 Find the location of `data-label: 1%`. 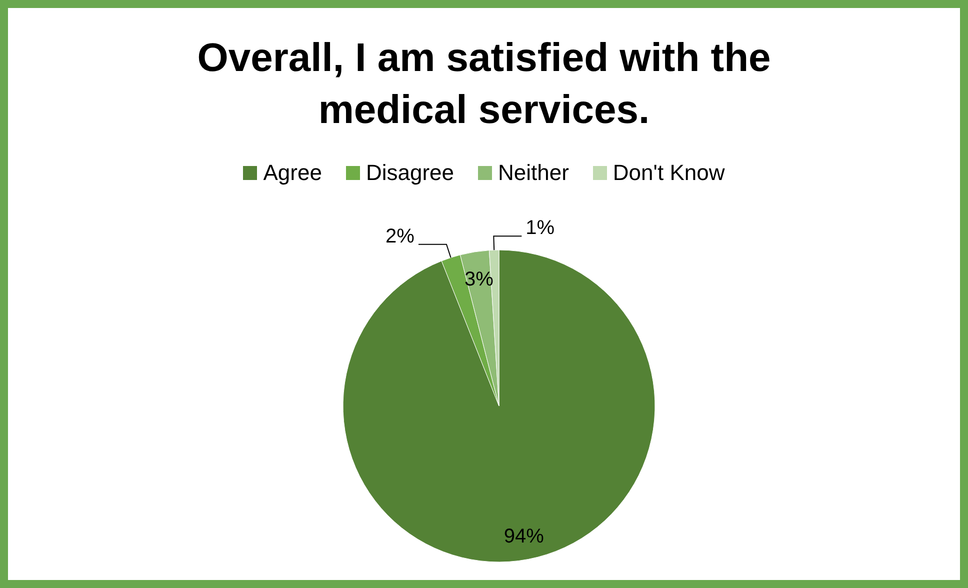

data-label: 1% is located at coordinates (540, 228).